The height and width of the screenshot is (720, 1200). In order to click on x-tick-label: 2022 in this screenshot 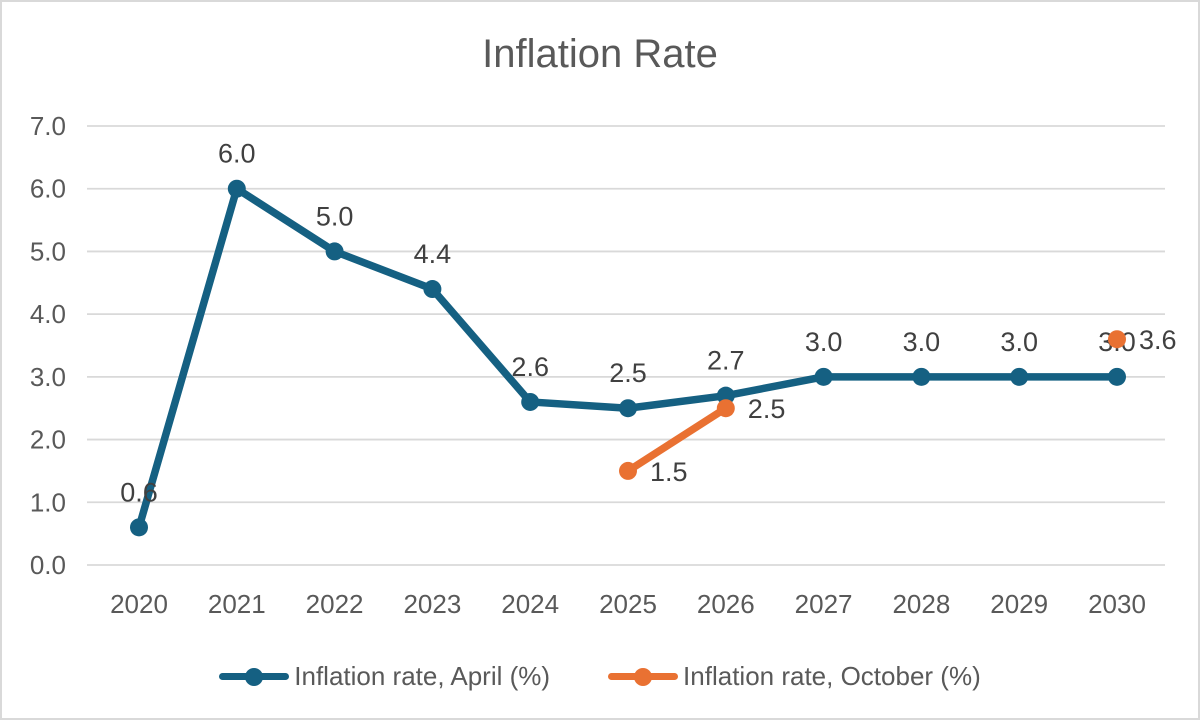, I will do `click(335, 604)`.